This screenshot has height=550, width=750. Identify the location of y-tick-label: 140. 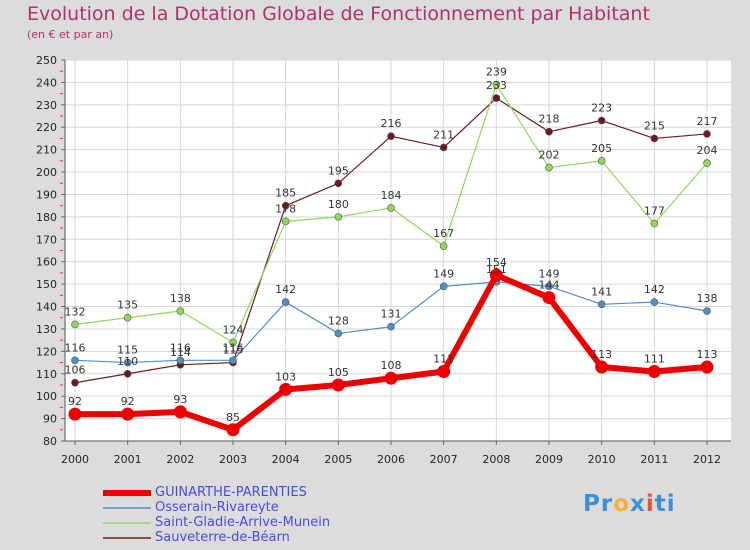
(46, 307).